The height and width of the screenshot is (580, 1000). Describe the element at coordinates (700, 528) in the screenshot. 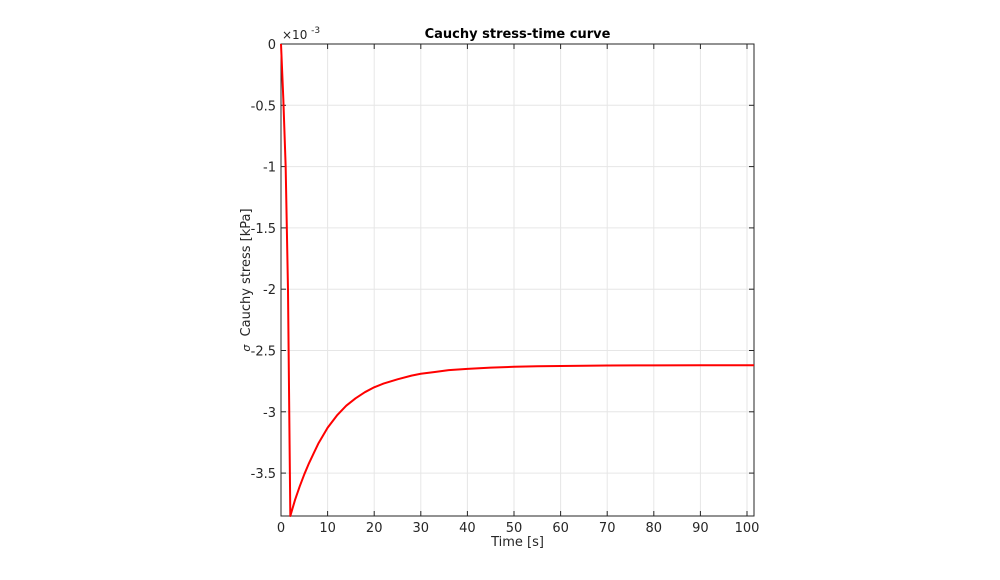

I see `x-tick-label: 90` at that location.